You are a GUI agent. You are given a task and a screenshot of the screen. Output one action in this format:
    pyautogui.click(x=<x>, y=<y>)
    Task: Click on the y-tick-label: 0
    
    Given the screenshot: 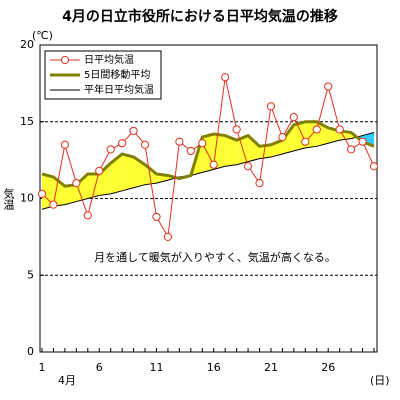 What is the action you would take?
    pyautogui.click(x=30, y=351)
    